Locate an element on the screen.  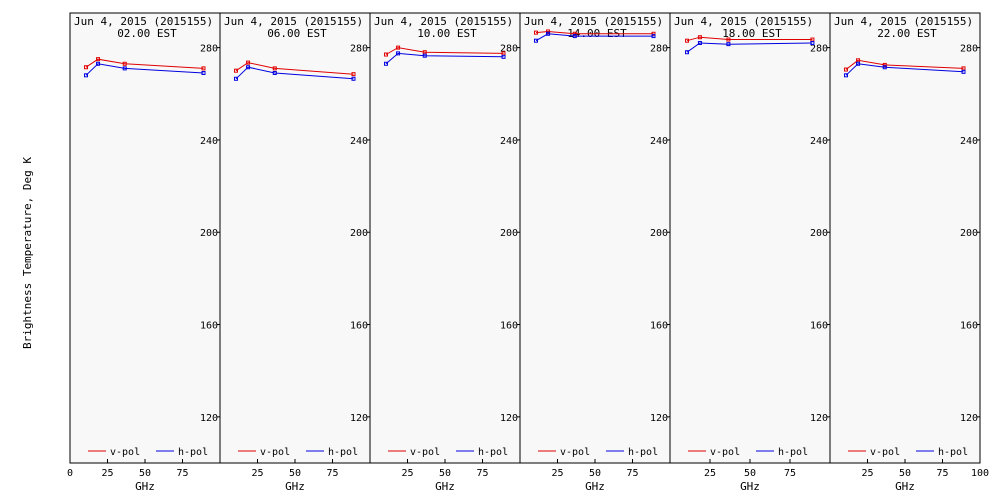
panel-subtitle: 10.00 EST is located at coordinates (447, 33).